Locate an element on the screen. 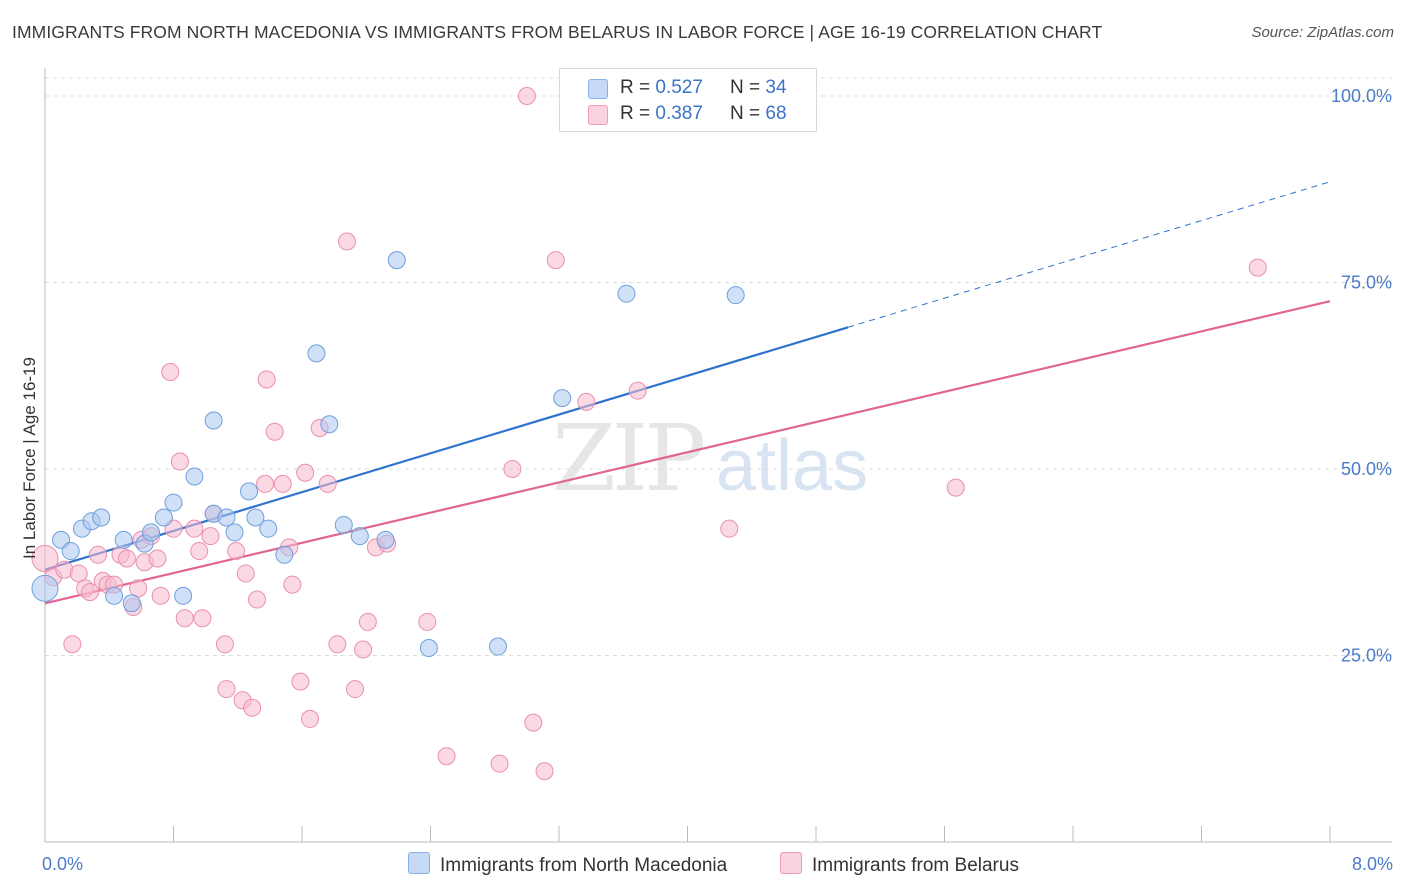 This screenshot has width=1406, height=892. x-tick-label-max: 8.0% is located at coordinates (1372, 864).